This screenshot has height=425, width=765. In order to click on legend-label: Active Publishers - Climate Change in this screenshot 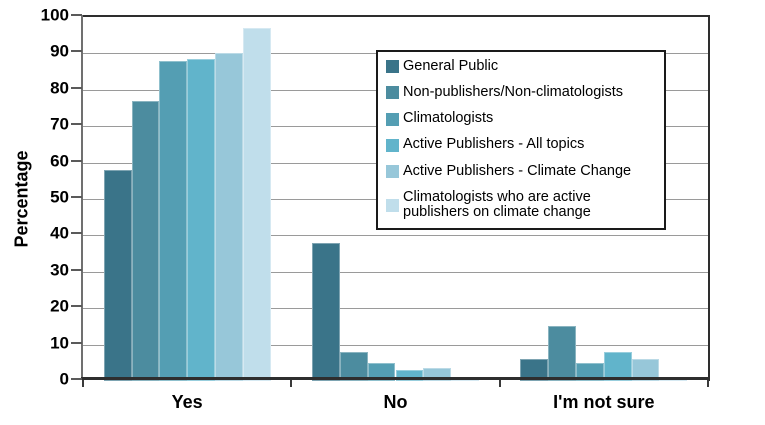, I will do `click(517, 170)`.